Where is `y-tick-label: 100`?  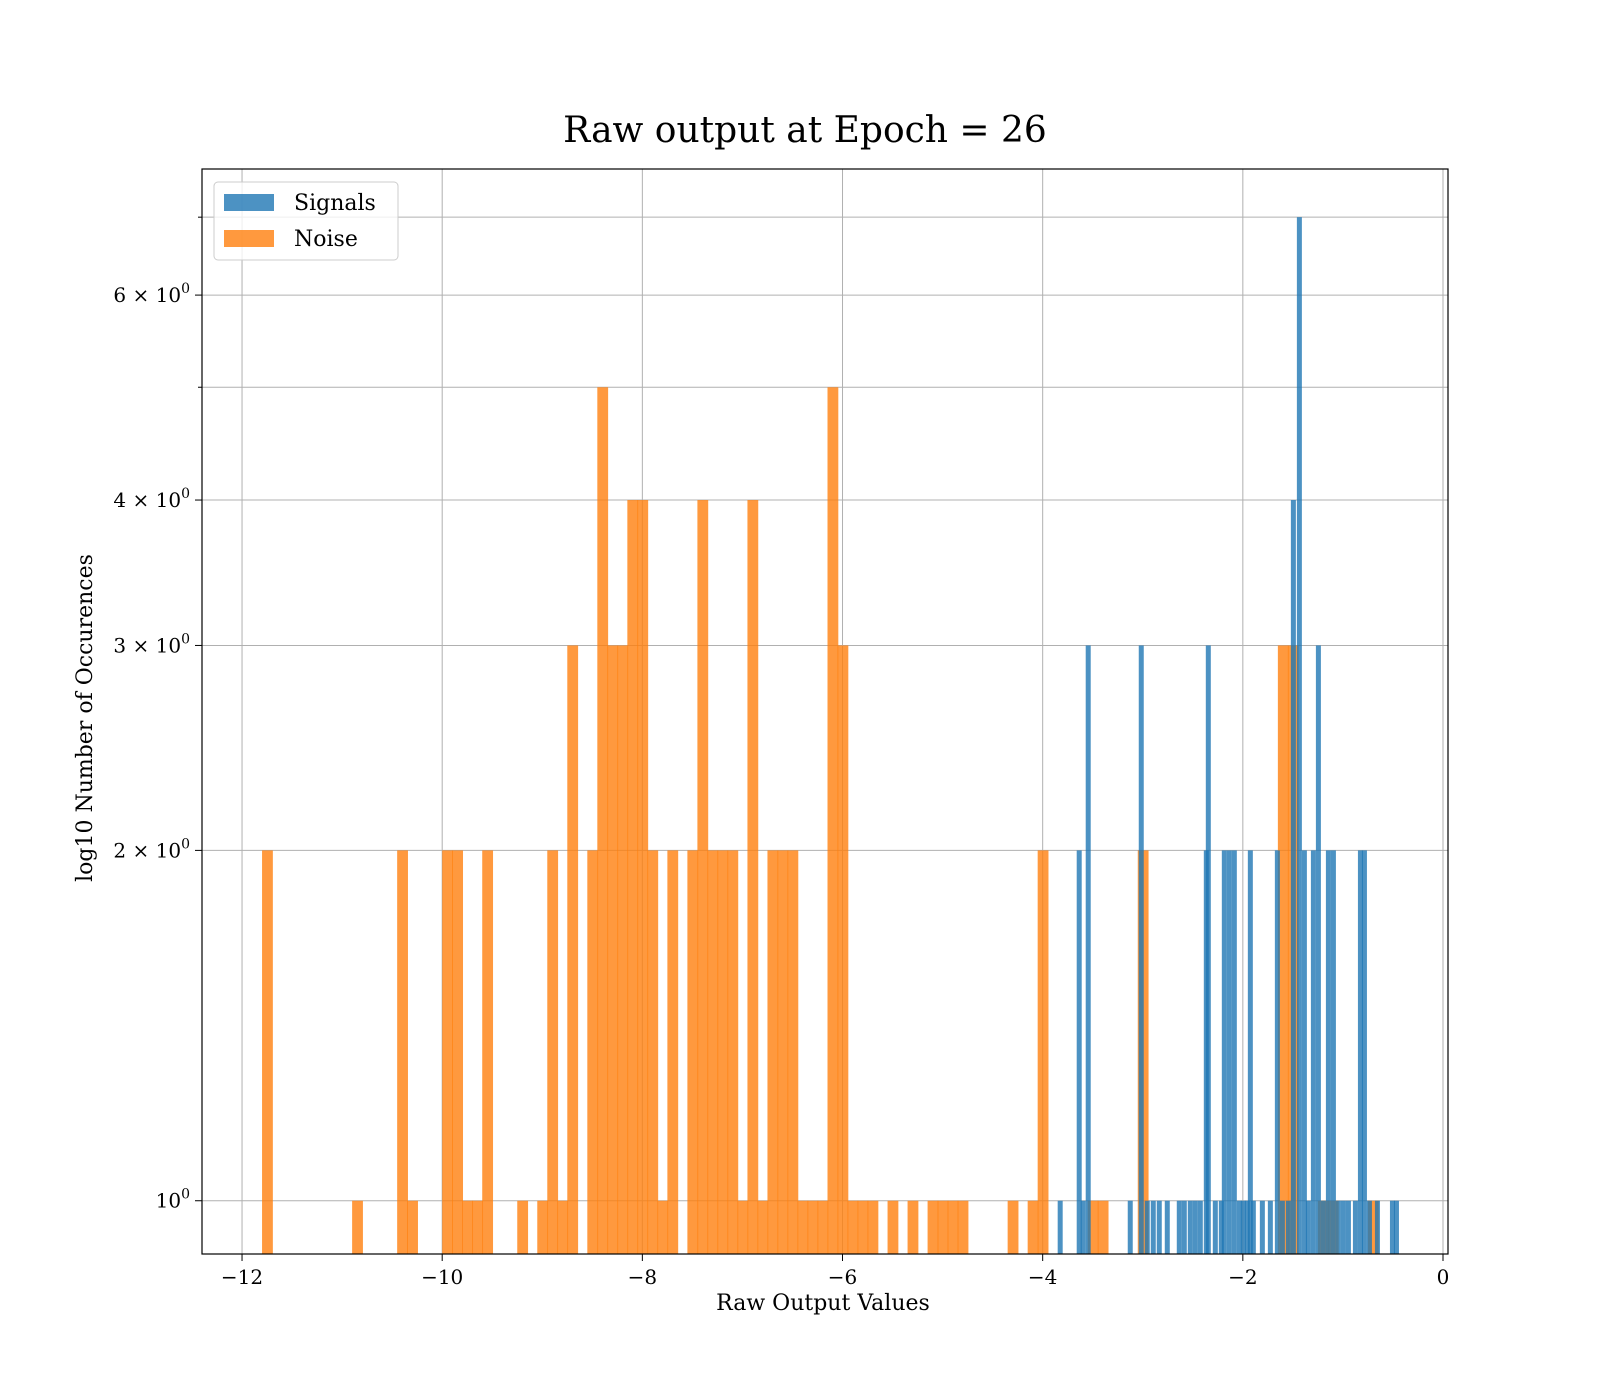 y-tick-label: 100 is located at coordinates (173, 1200).